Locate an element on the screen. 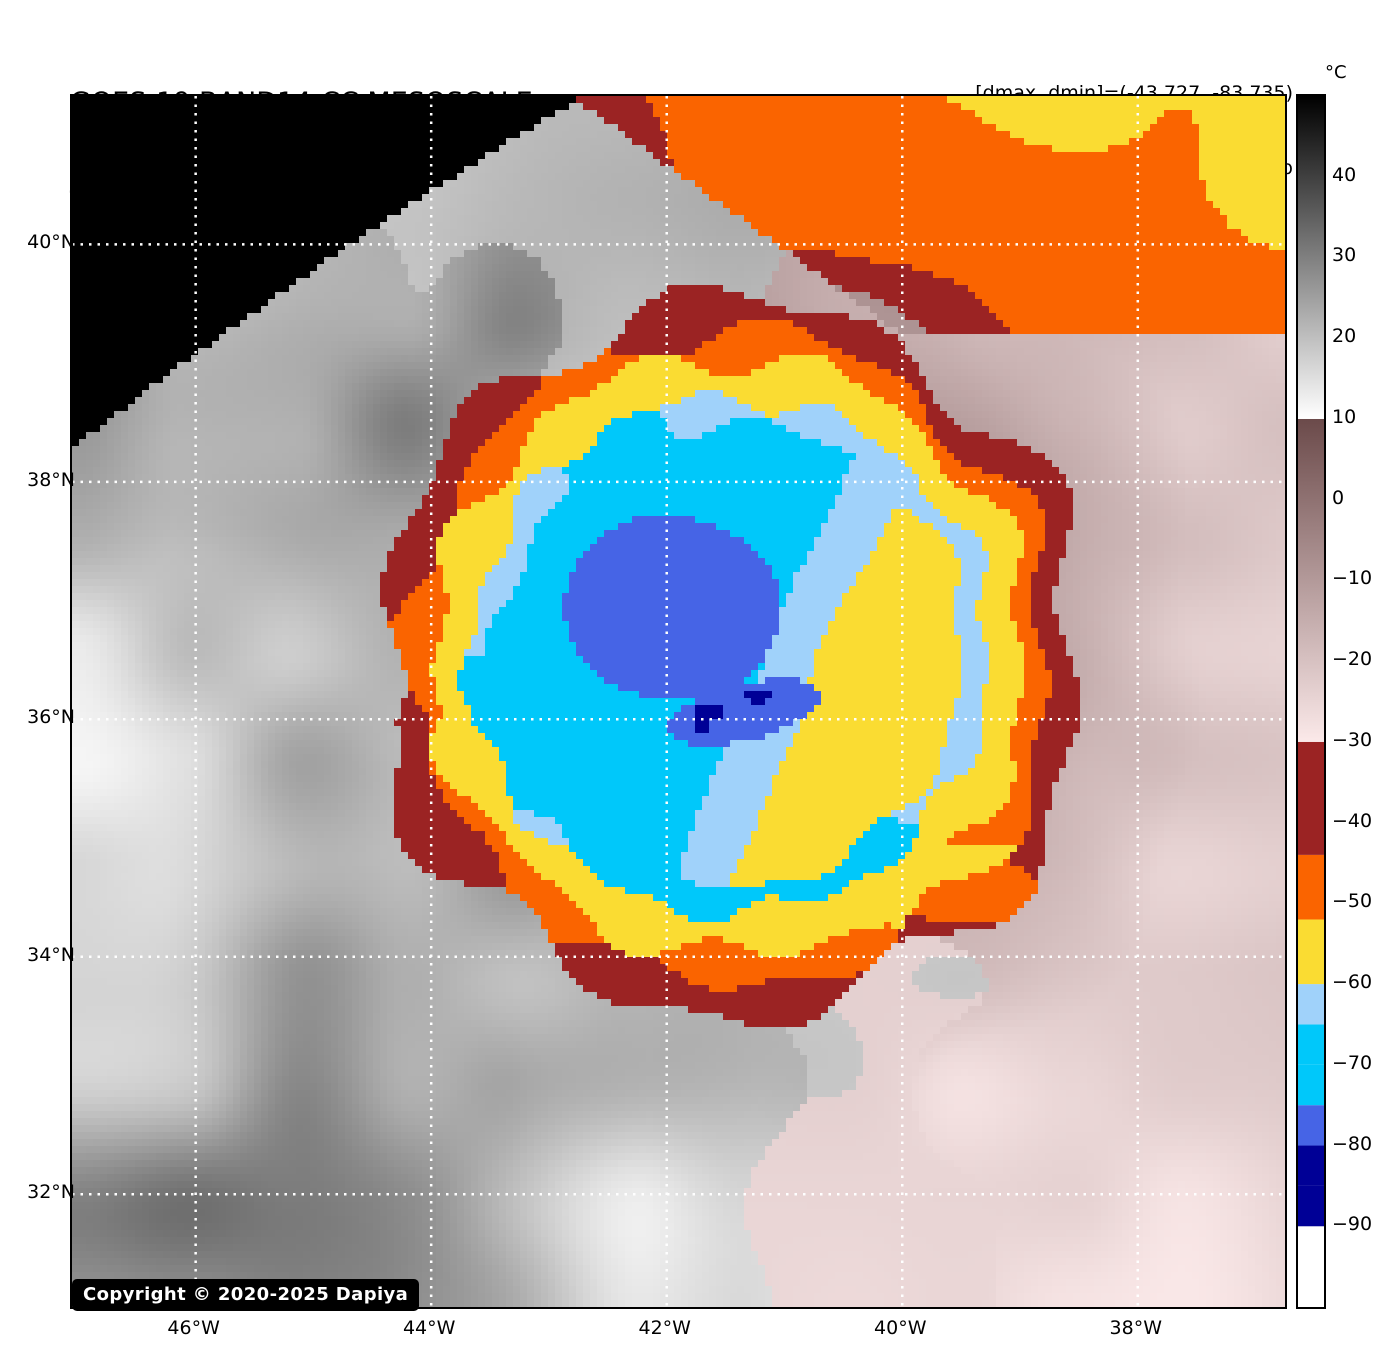 The width and height of the screenshot is (1389, 1359). latitude-tick-3: 34°N is located at coordinates (51, 954).